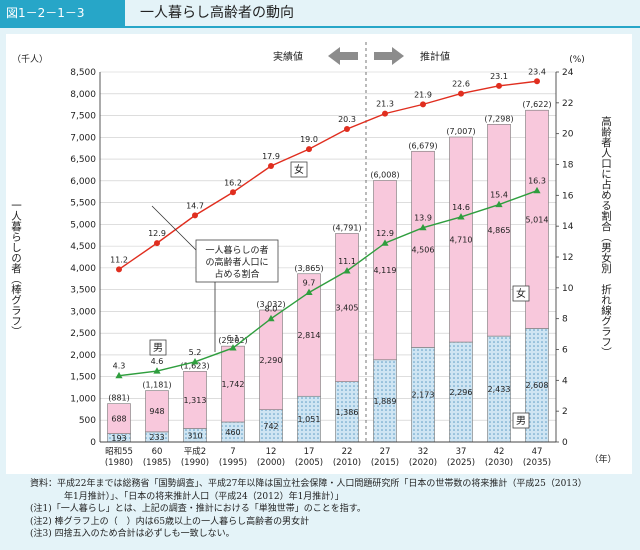  Describe the element at coordinates (568, 166) in the screenshot. I see `y-right-tick-label: 18` at that location.